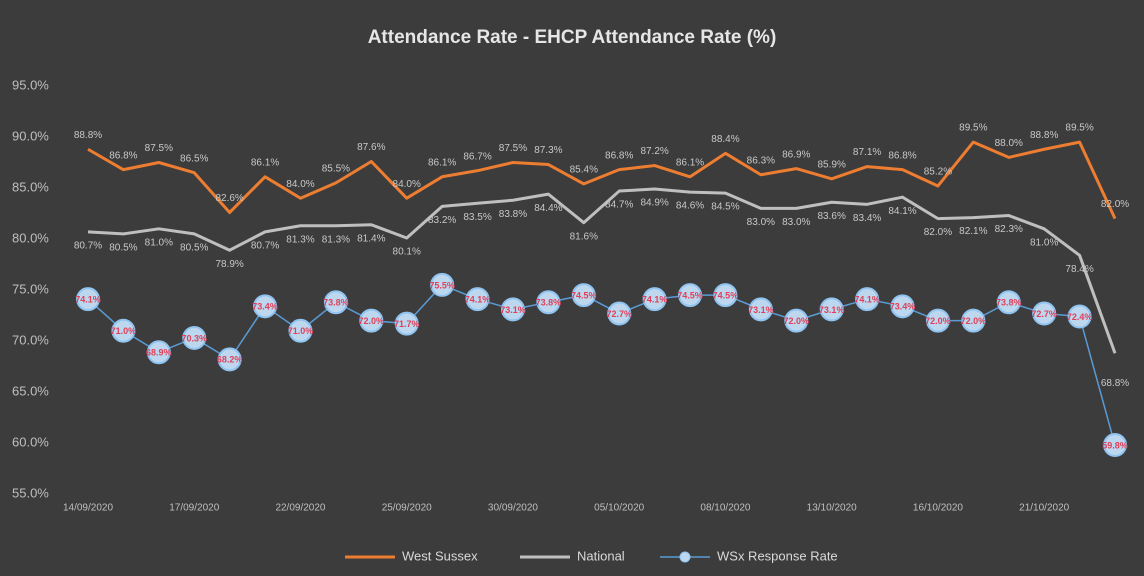 The image size is (1144, 576). Describe the element at coordinates (229, 264) in the screenshot. I see `data-label: 78.9%` at that location.